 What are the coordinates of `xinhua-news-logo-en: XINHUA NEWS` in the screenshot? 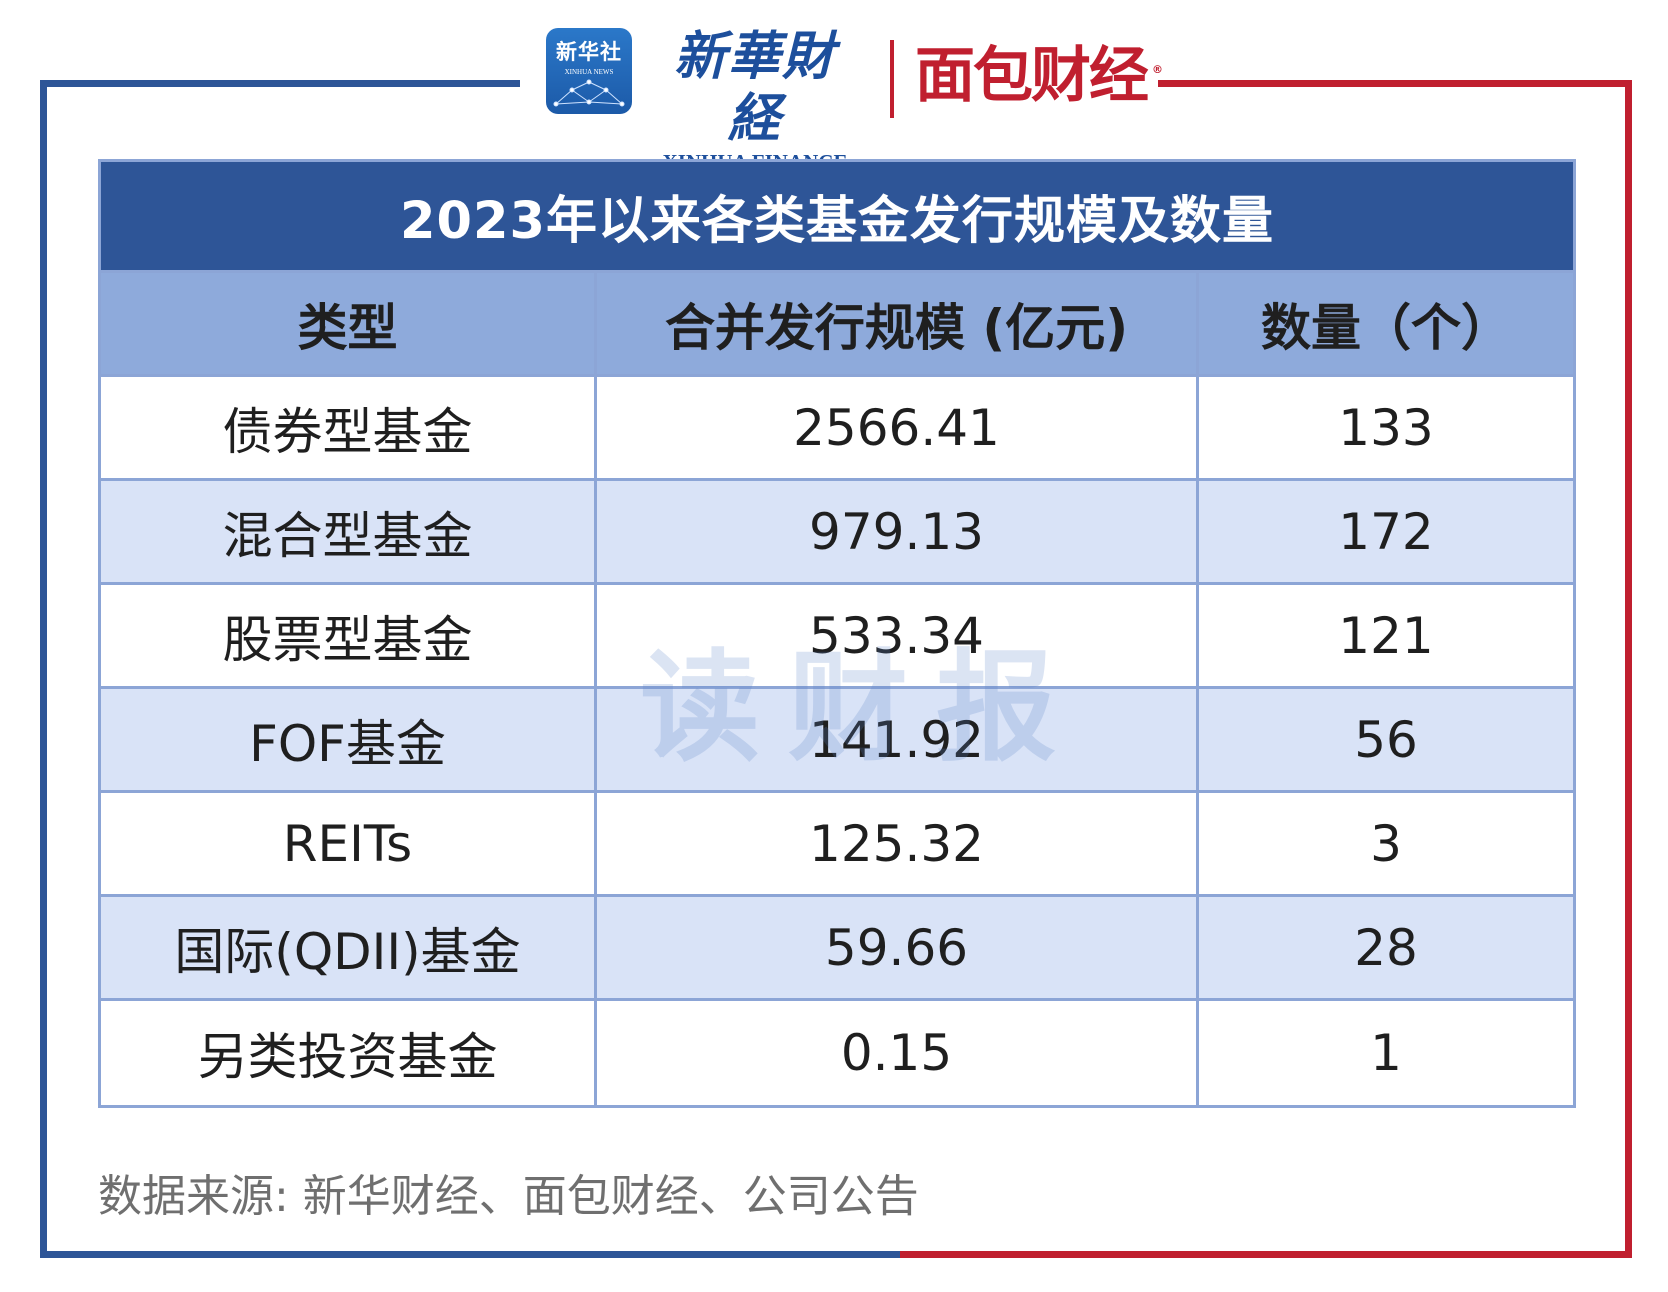 It's located at (589, 72).